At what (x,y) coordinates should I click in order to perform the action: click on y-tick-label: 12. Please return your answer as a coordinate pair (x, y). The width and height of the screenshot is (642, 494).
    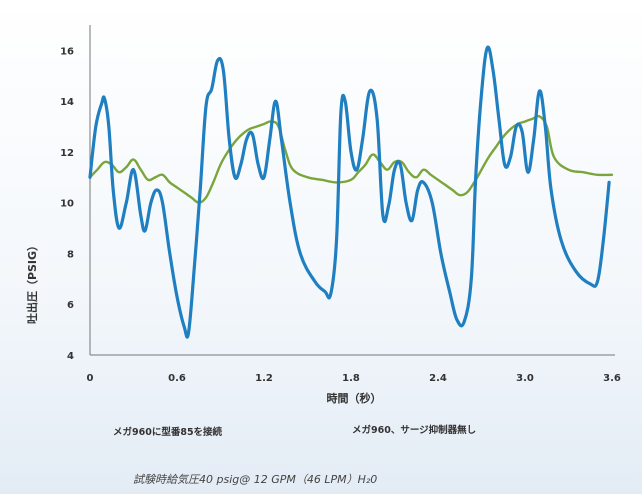
    Looking at the image, I should click on (67, 153).